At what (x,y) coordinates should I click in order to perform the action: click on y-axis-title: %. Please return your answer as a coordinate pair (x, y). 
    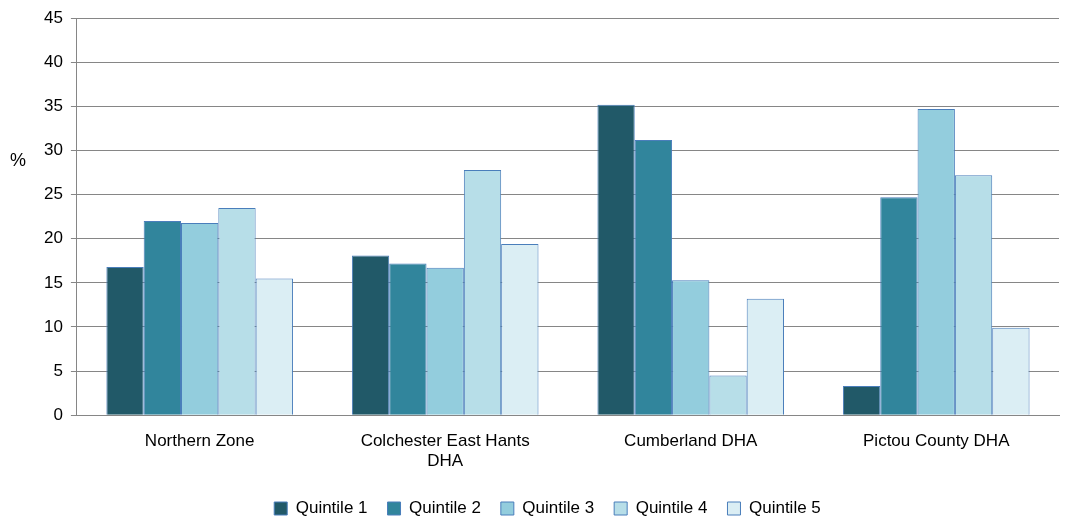
    Looking at the image, I should click on (18, 160).